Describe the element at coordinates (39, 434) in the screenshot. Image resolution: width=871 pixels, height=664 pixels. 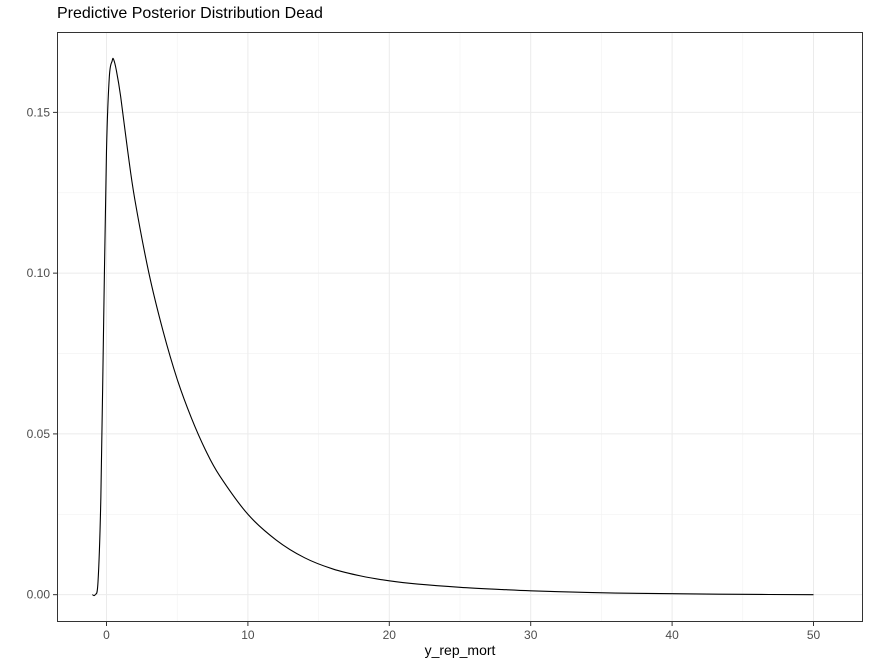
I see `y-tick-label: 0.05` at that location.